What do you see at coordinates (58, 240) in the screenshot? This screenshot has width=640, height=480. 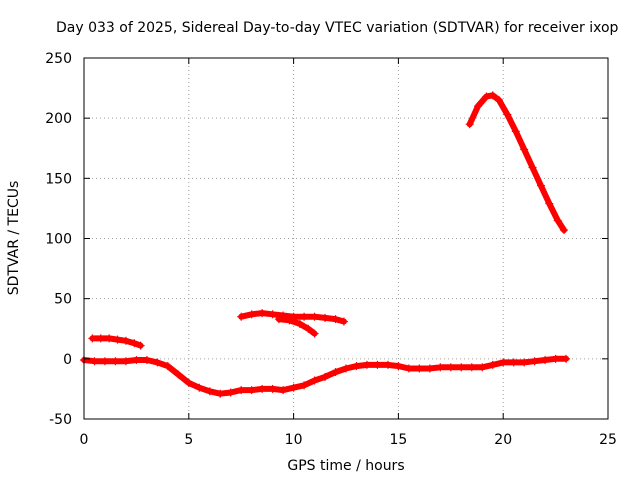 I see `y-tick-label: 100` at bounding box center [58, 240].